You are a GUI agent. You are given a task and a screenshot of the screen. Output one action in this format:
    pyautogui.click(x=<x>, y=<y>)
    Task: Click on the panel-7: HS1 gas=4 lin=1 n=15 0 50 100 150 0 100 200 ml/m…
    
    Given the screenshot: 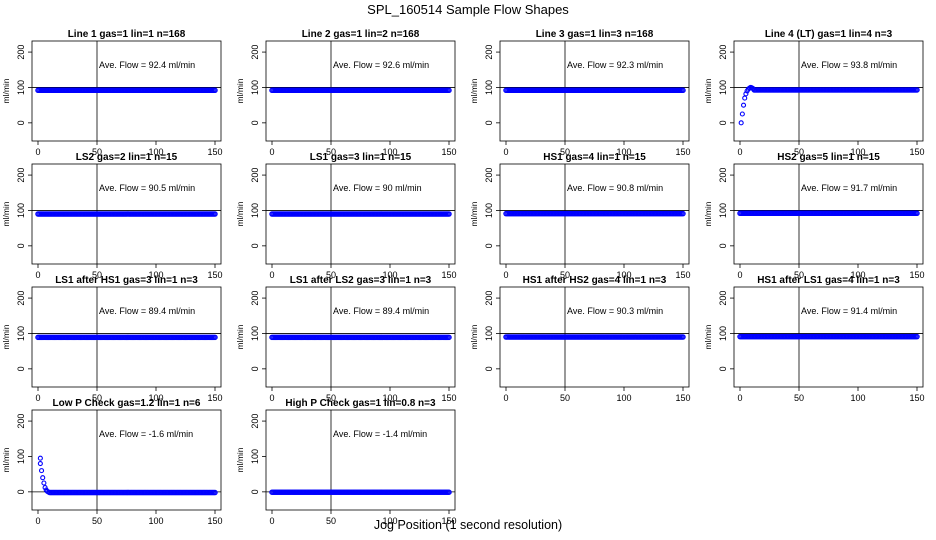 What is the action you would take?
    pyautogui.click(x=580, y=216)
    